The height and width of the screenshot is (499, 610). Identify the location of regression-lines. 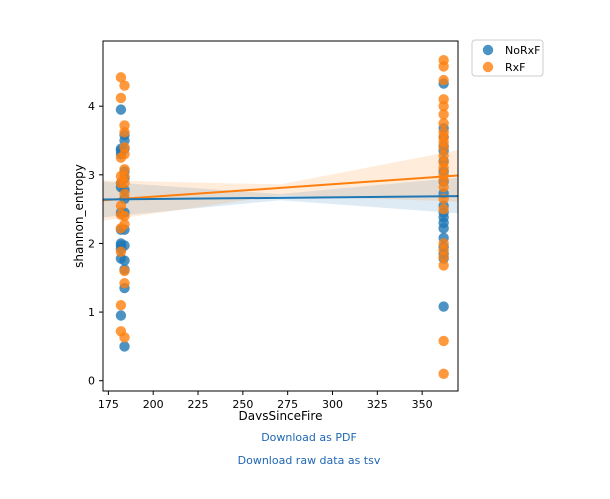
(280, 188).